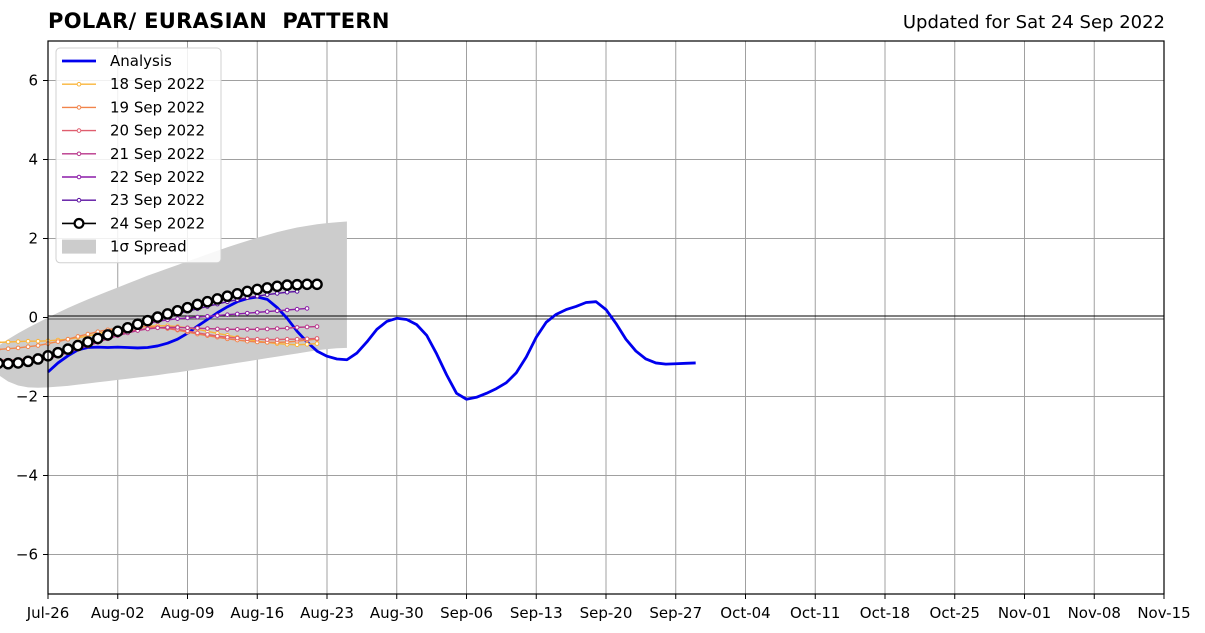  Describe the element at coordinates (141, 61) in the screenshot. I see `legend-label: Analysis` at that location.